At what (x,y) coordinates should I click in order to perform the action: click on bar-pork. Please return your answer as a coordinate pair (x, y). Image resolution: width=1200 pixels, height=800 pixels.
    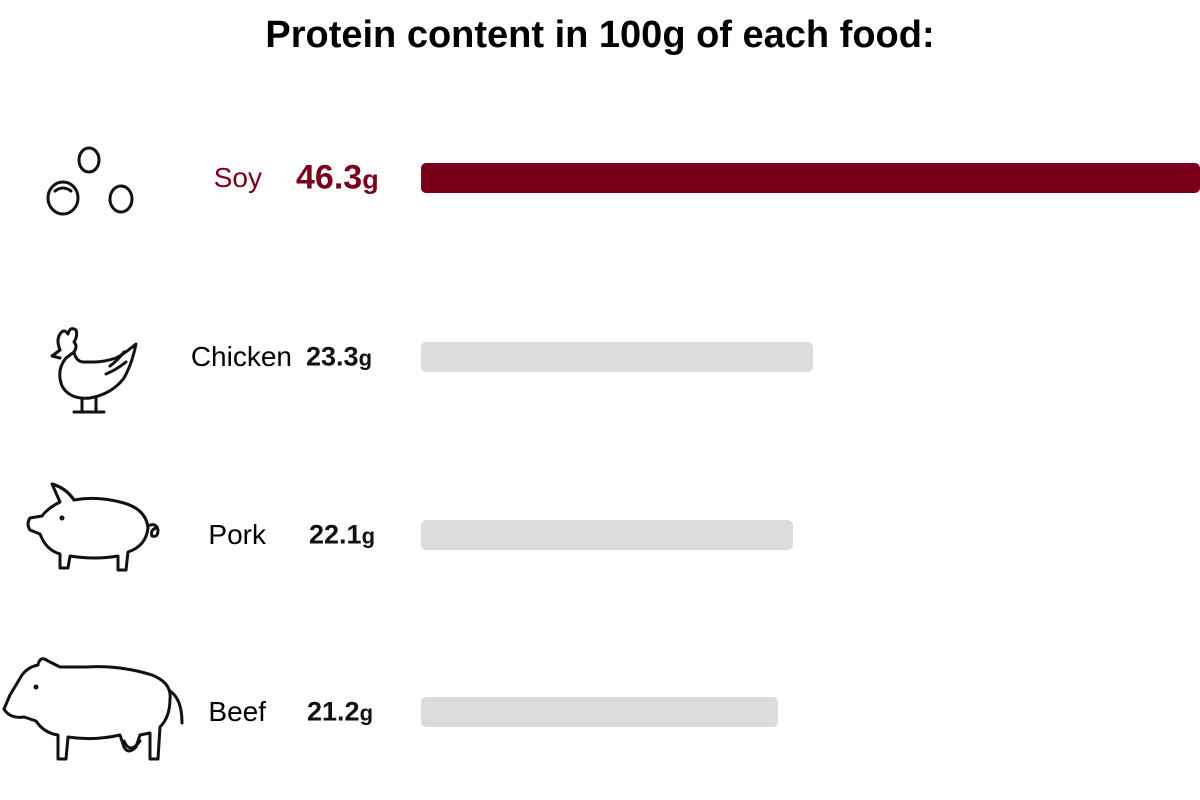
    Looking at the image, I should click on (607, 535).